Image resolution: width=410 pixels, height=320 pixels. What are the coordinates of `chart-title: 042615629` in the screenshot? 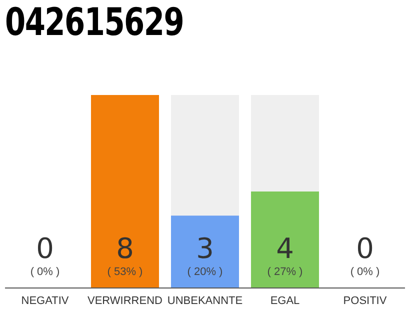 It's located at (94, 22).